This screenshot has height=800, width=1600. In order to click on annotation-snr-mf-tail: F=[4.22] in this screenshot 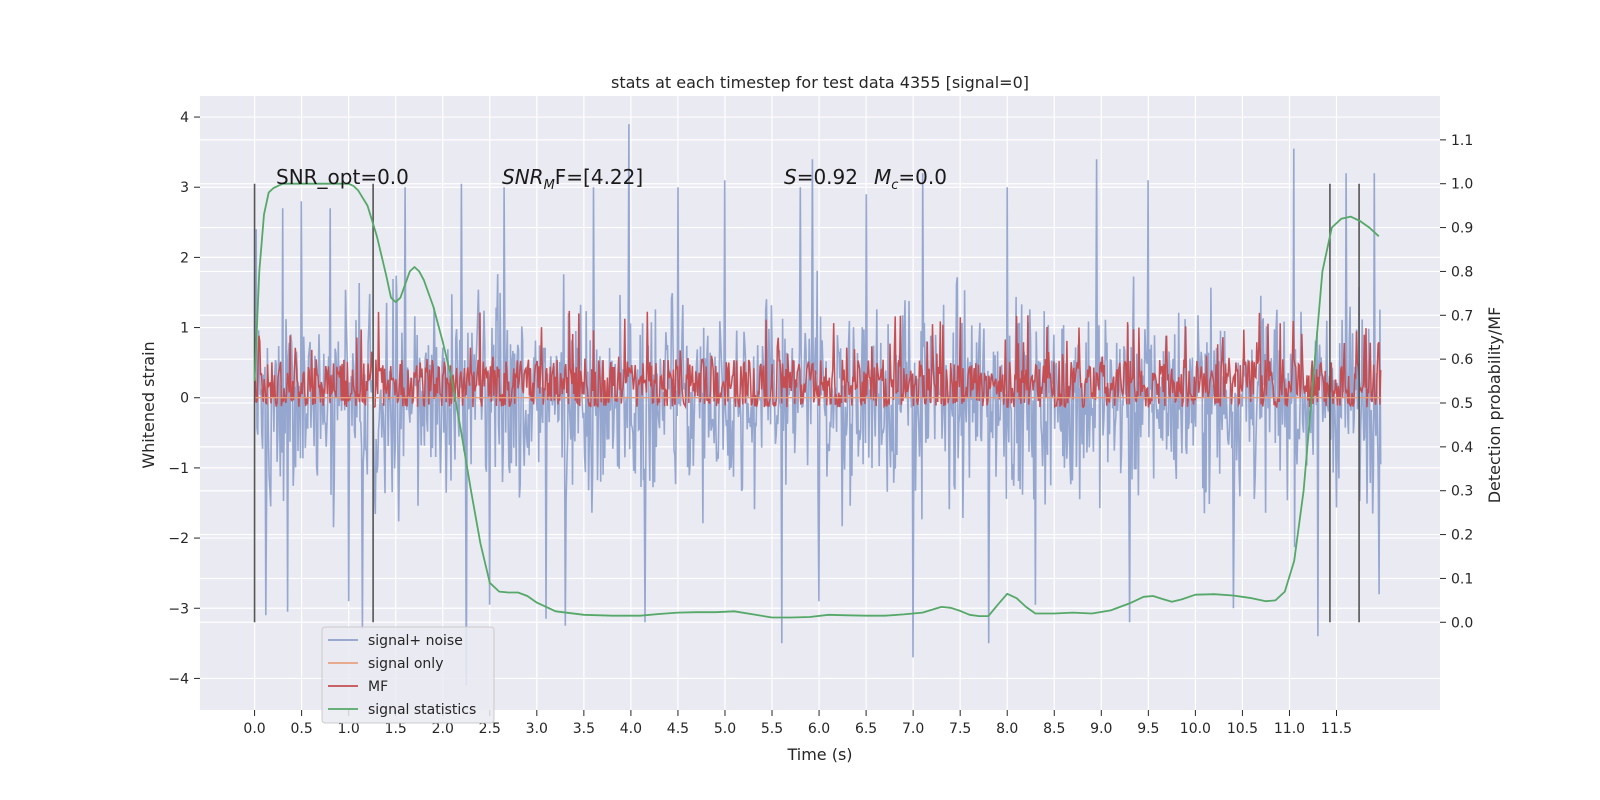, I will do `click(599, 177)`.